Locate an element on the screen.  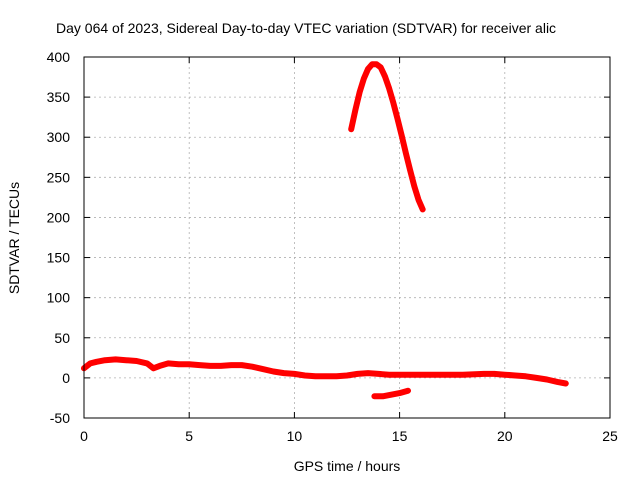
y-tick-label: 100 is located at coordinates (59, 298).